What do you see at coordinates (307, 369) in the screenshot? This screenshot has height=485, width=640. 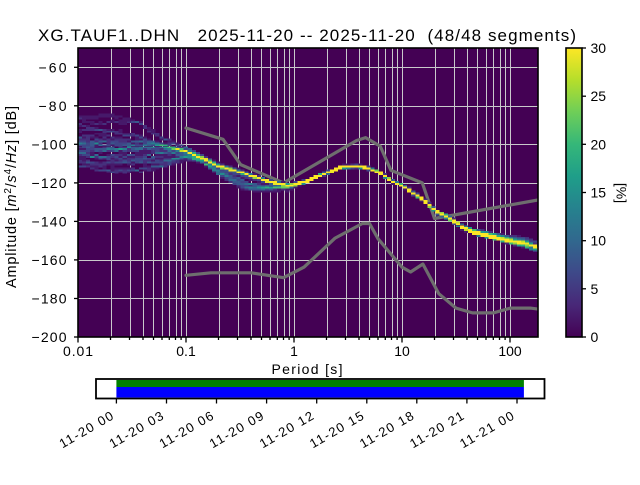 I see `svg-text: Period [s]` at bounding box center [307, 369].